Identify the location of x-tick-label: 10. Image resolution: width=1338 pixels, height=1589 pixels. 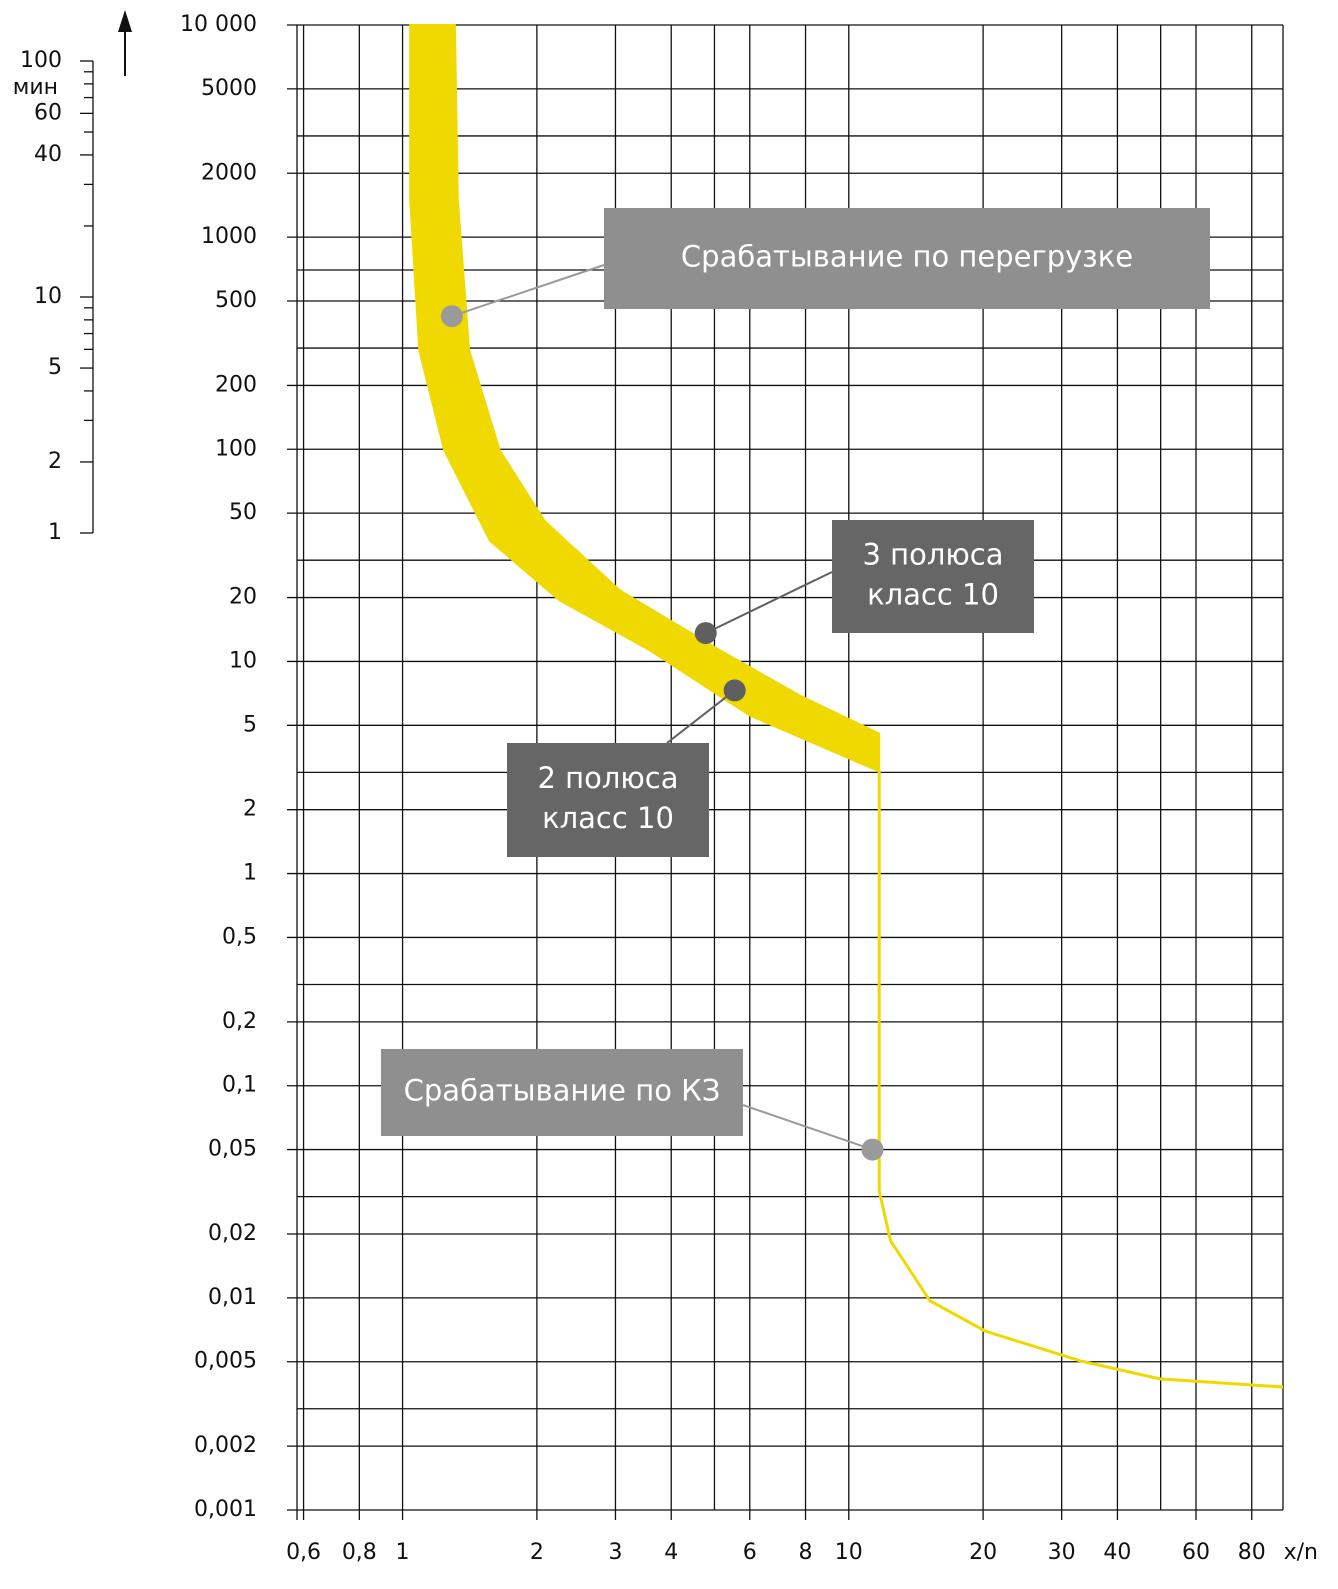
(849, 1552).